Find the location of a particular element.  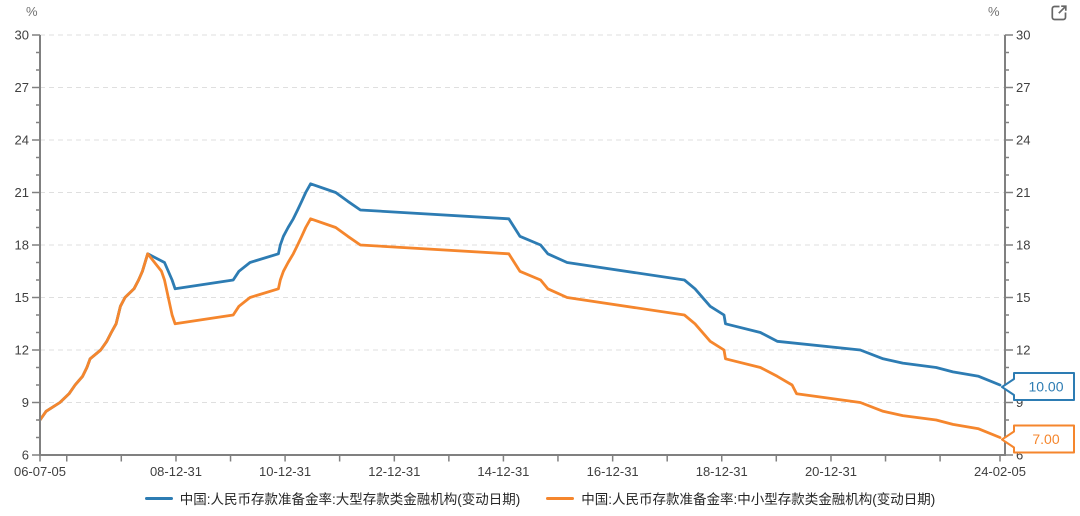

svg-text: 06-07-05 is located at coordinates (40, 471).